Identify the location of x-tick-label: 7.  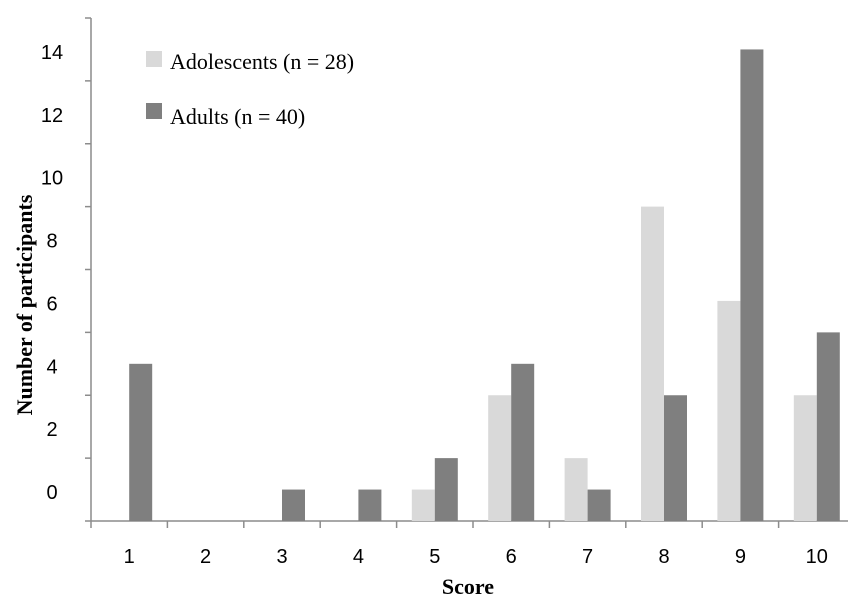
(587, 557).